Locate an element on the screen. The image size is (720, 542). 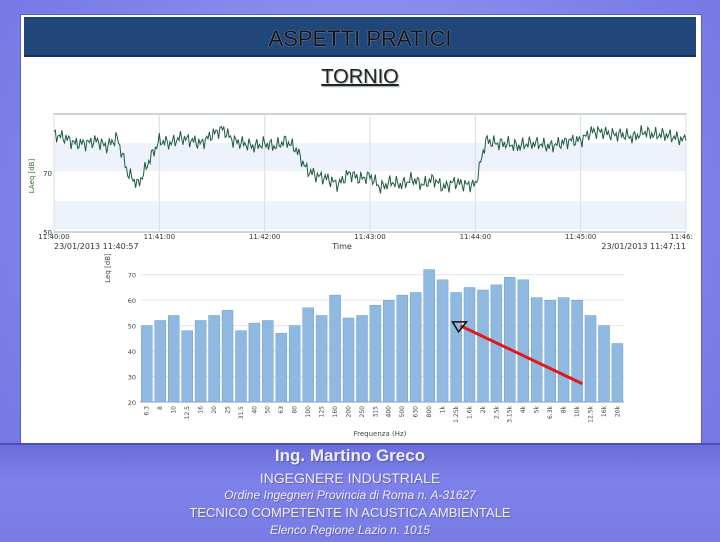
x-tick-label: 315 is located at coordinates (375, 412).